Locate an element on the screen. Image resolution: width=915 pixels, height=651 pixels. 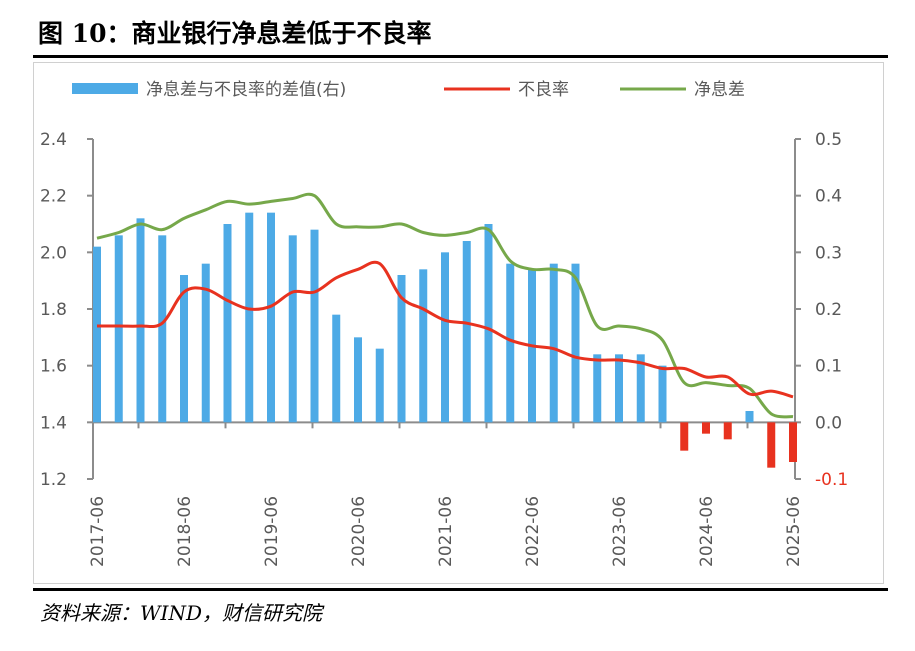
x-tick-label: 2025-06 is located at coordinates (794, 531).